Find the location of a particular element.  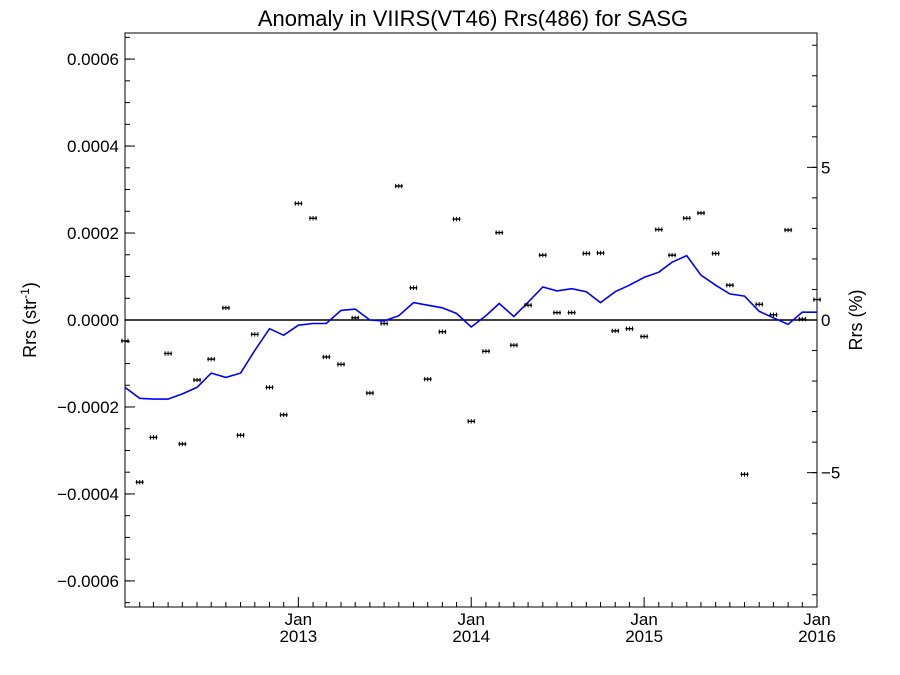

y2-axis-label: Rrs (%) is located at coordinates (856, 320).